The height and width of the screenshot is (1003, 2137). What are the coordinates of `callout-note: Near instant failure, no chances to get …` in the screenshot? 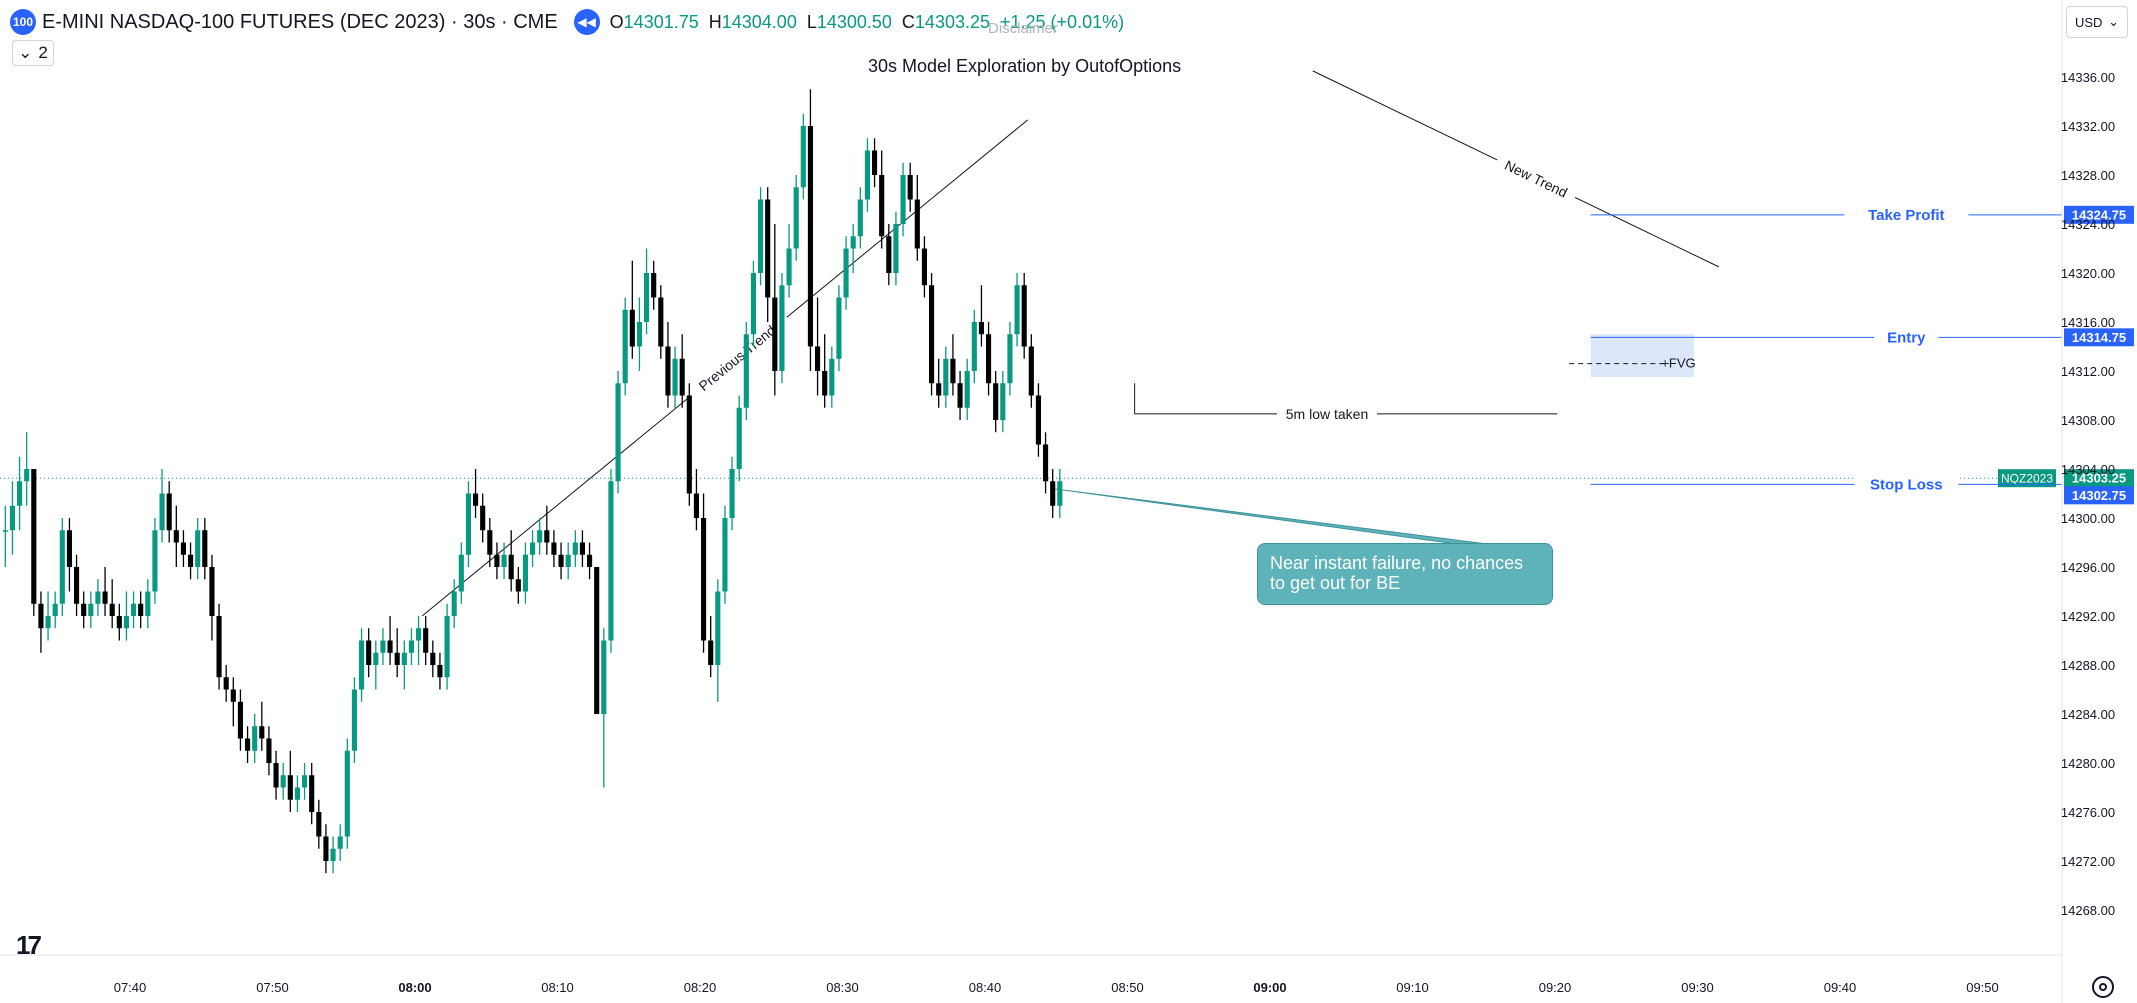 It's located at (1405, 574).